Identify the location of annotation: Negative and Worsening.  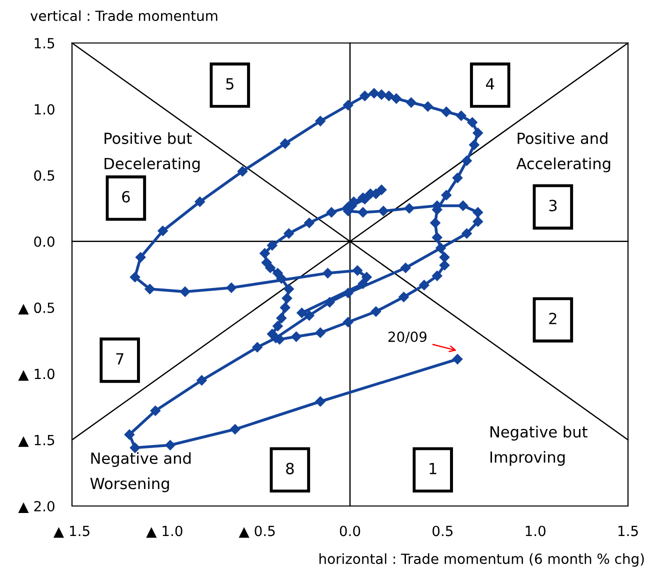
(140, 472).